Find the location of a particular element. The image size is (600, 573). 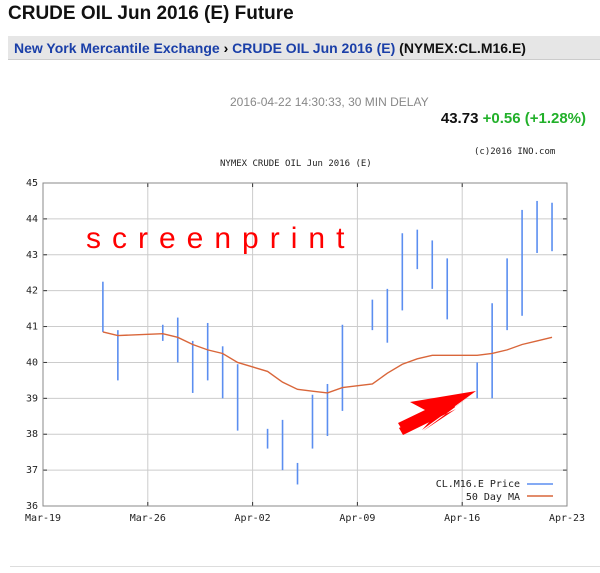

y-tick-label: 43 is located at coordinates (32, 255).